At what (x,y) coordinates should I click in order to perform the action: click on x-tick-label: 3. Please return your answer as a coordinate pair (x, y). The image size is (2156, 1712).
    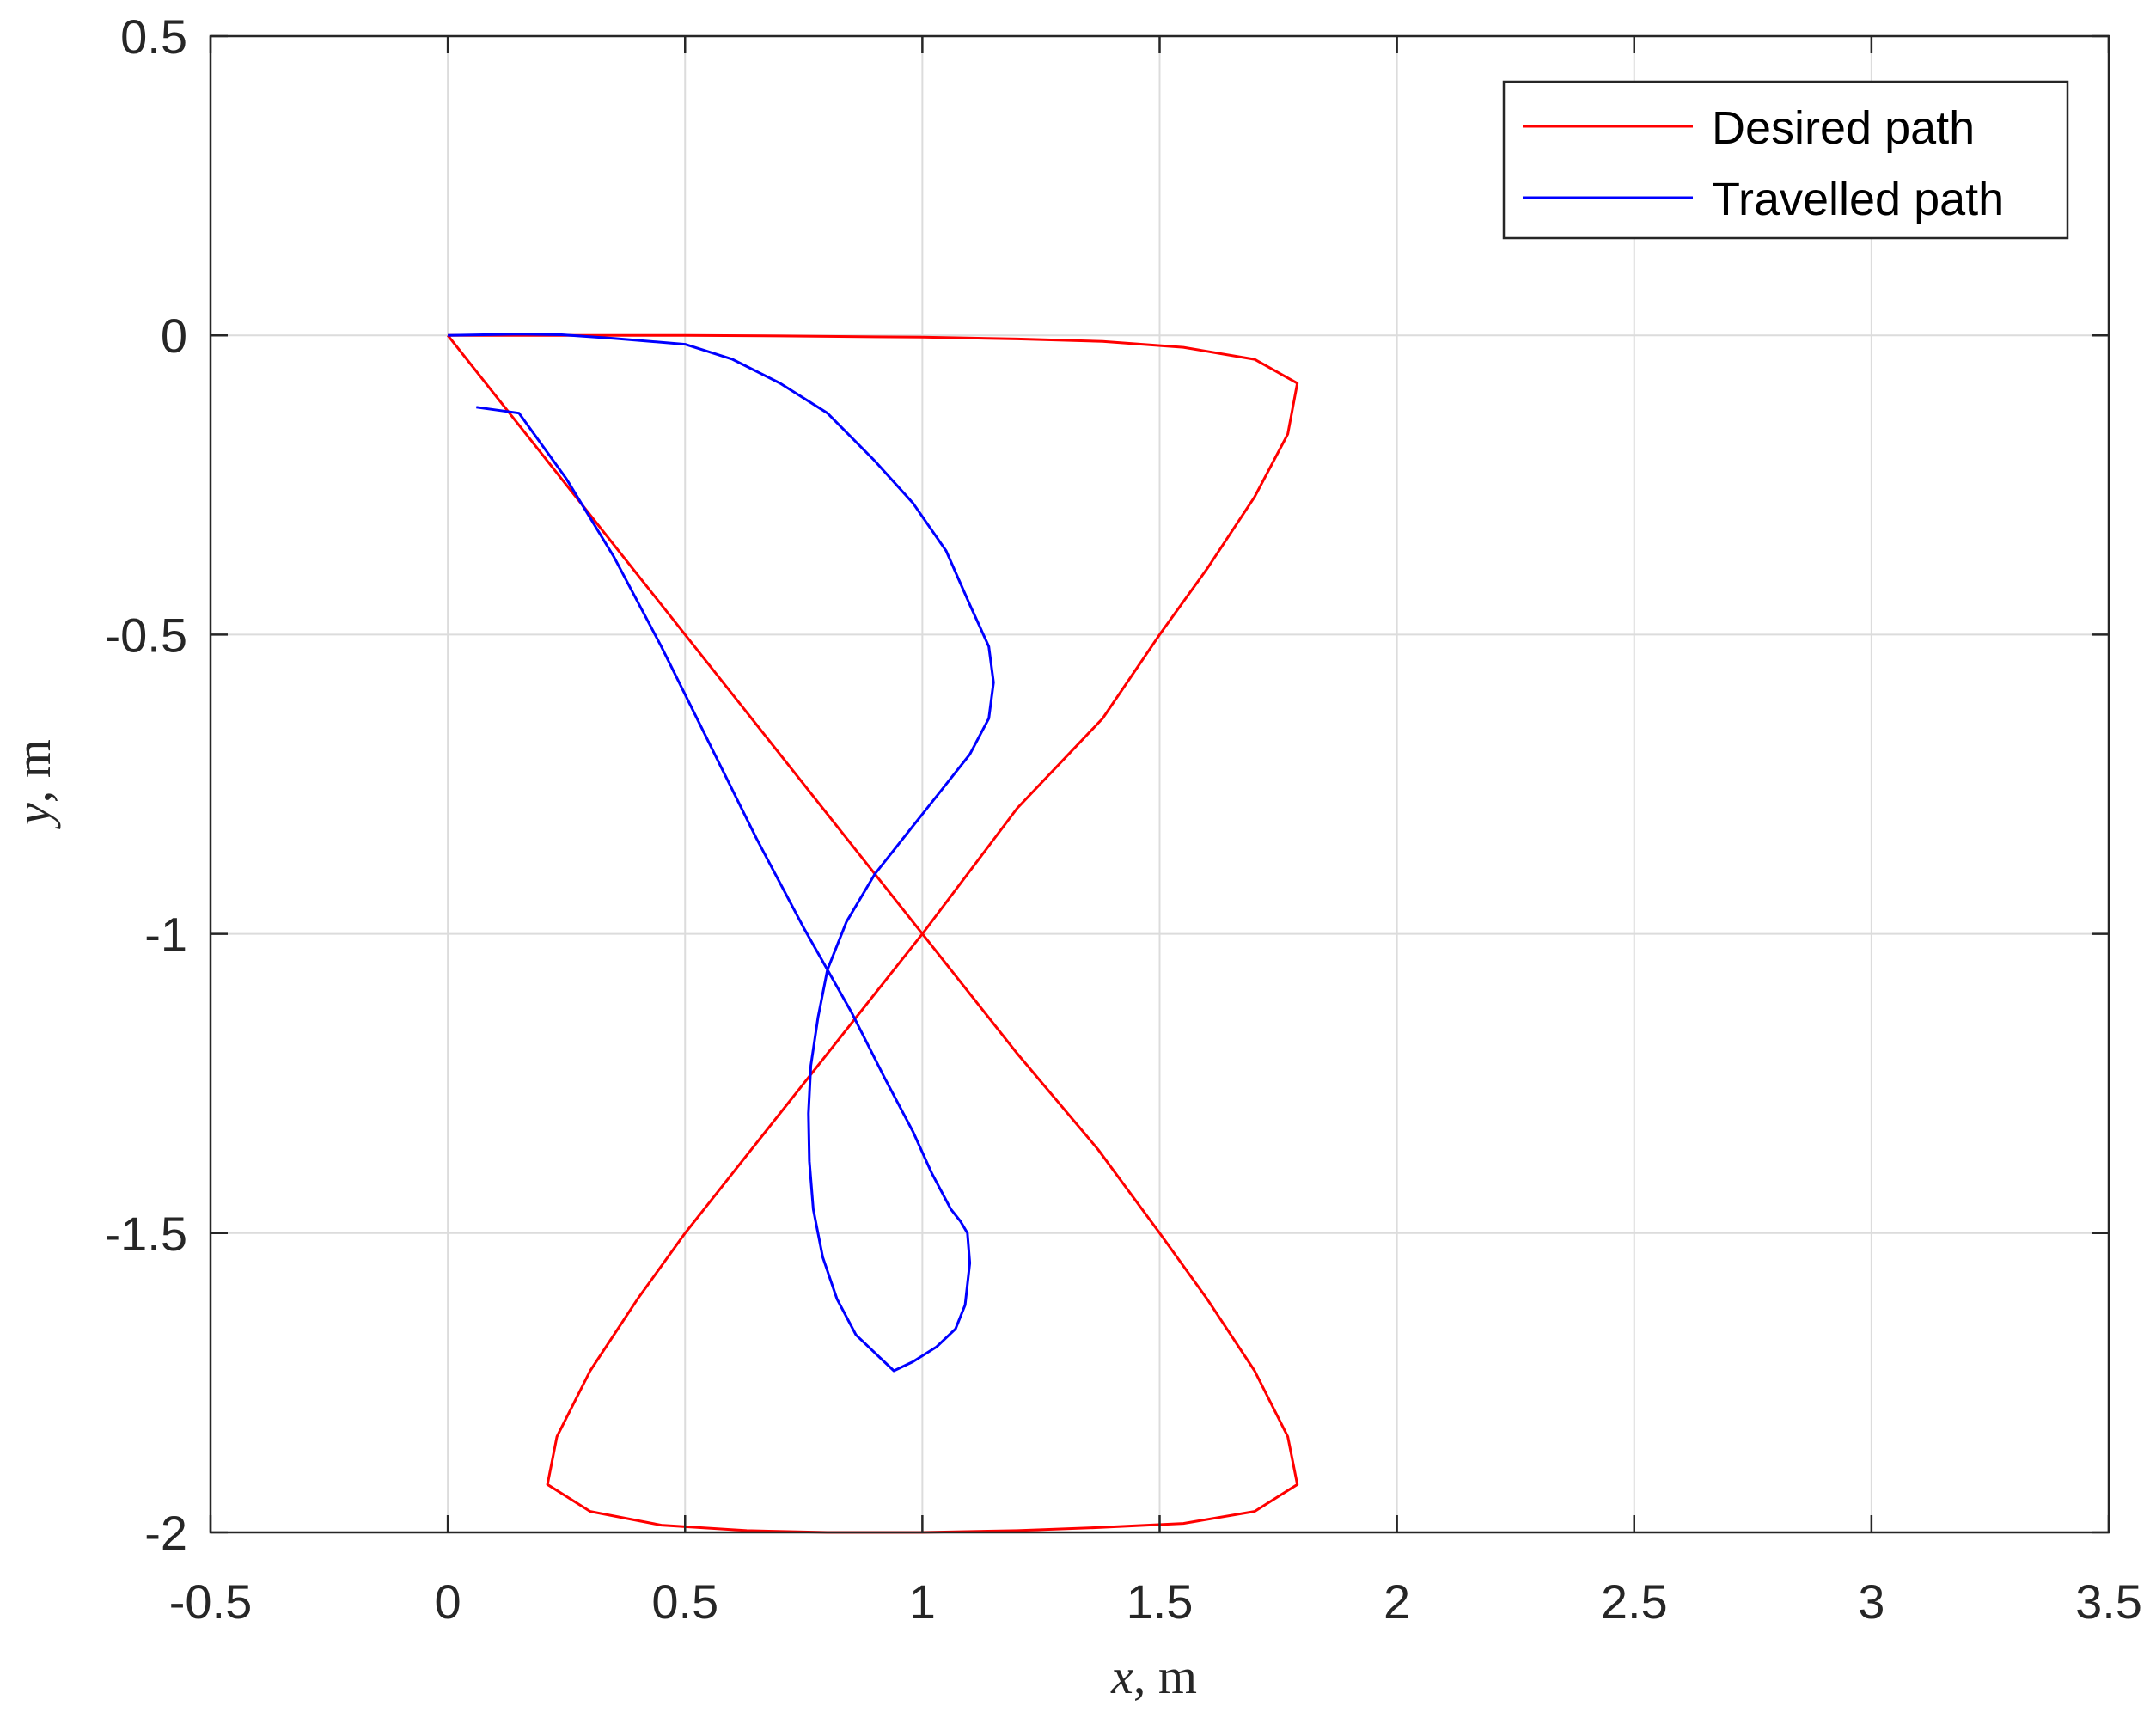
    Looking at the image, I should click on (1871, 1601).